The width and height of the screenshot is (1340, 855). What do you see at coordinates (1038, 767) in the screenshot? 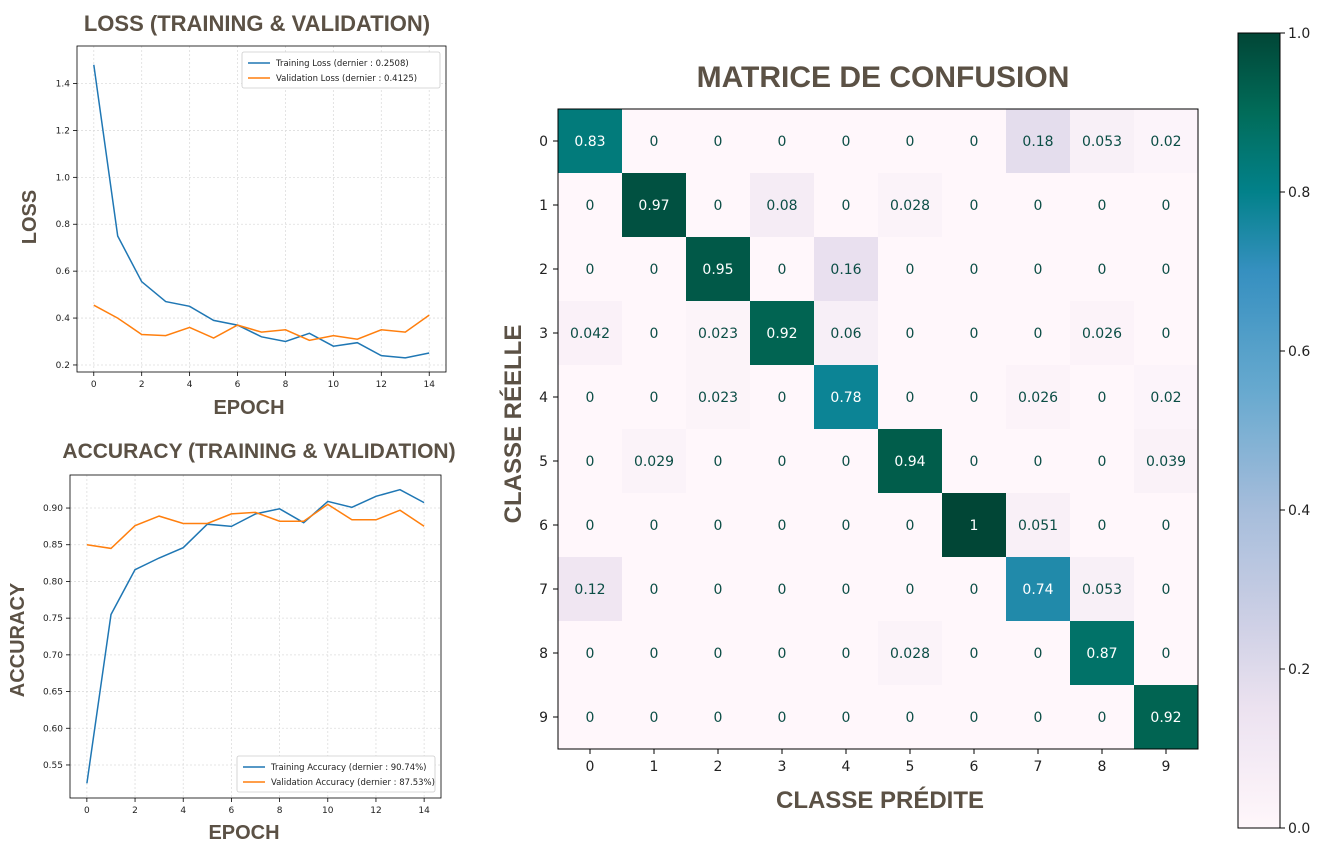
I see `heatmap-xtick-label: 7` at bounding box center [1038, 767].